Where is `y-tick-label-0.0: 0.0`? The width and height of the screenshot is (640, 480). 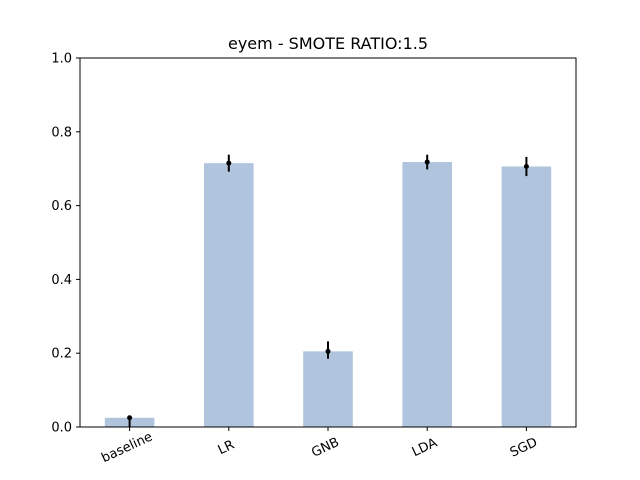 y-tick-label-0.0: 0.0 is located at coordinates (61, 428).